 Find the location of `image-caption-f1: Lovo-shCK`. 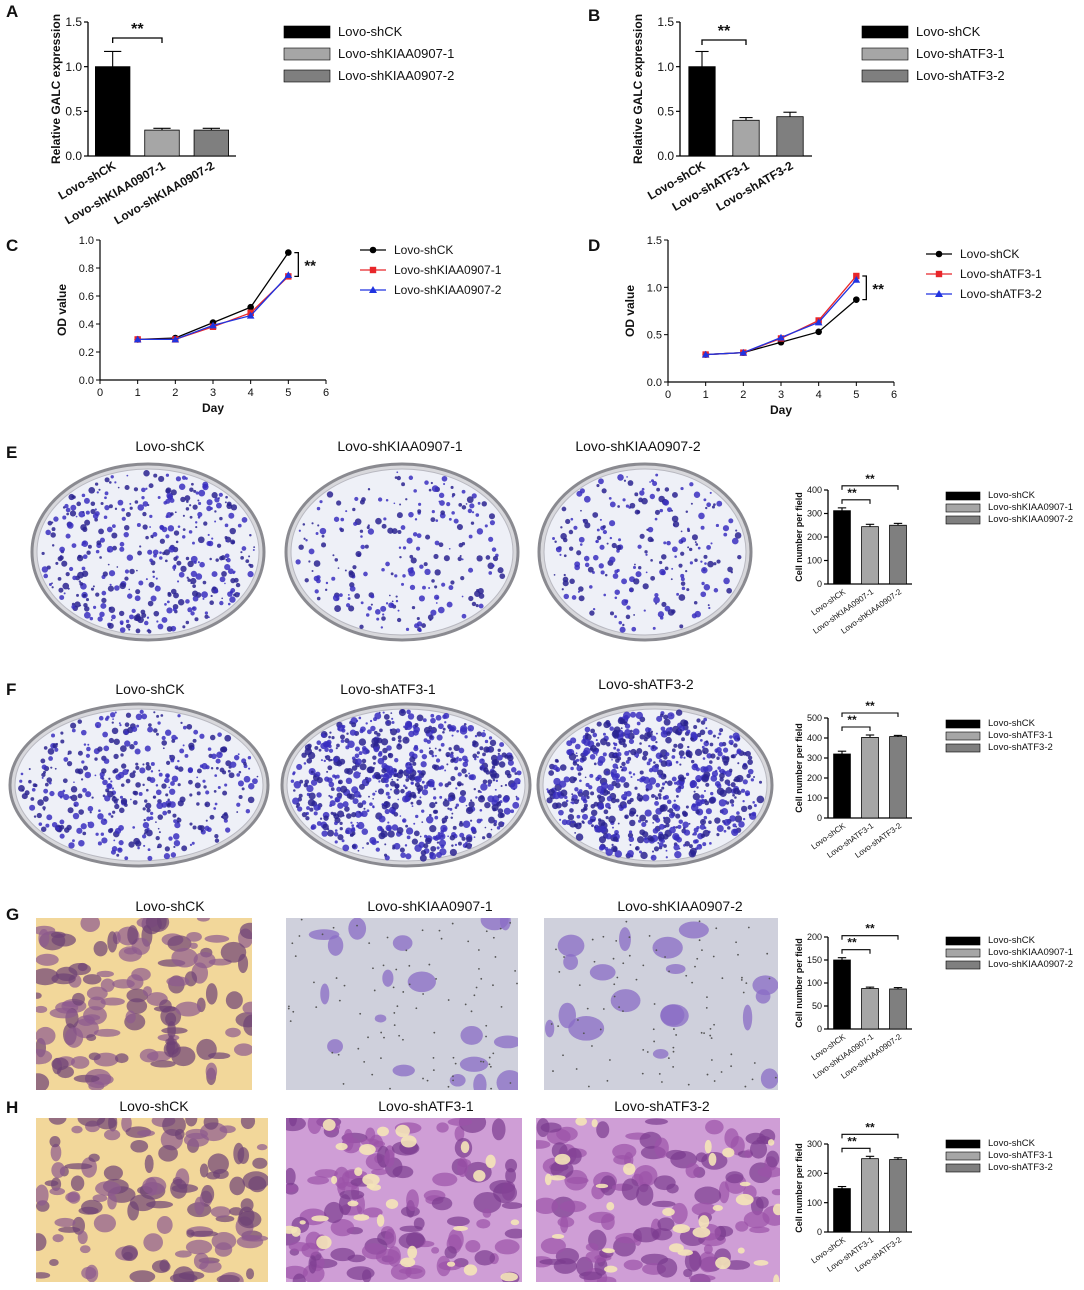

image-caption-f1: Lovo-shCK is located at coordinates (150, 689).